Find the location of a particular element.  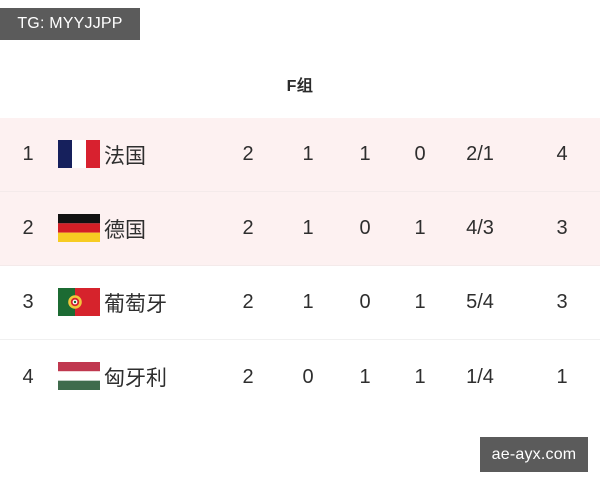

team-name-cell: 匈牙利 is located at coordinates (135, 378).